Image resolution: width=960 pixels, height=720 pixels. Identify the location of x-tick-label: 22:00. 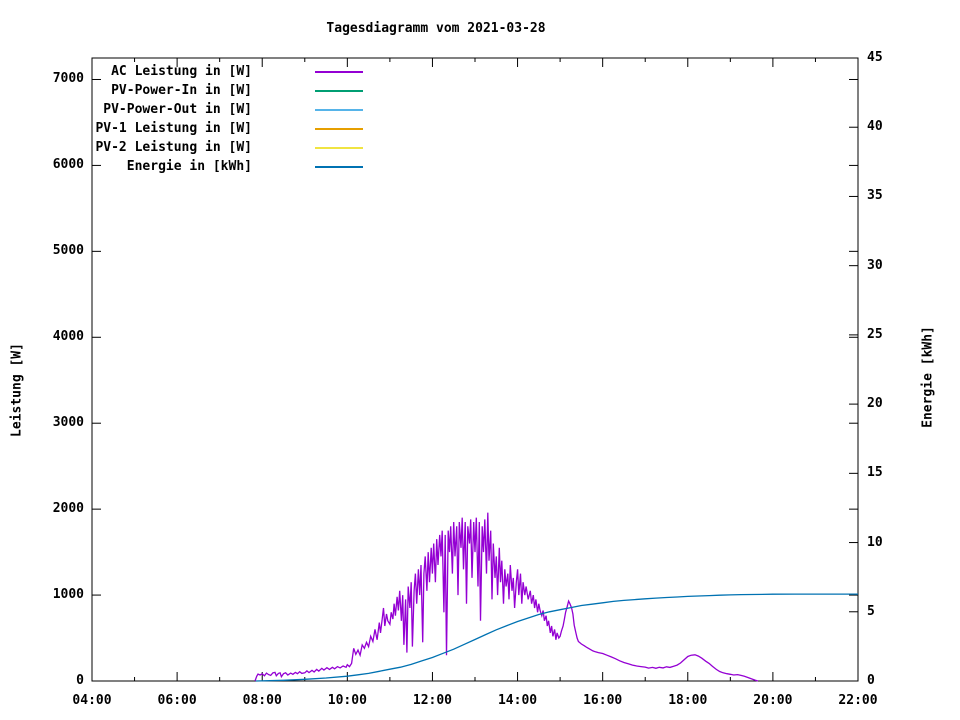
(858, 700).